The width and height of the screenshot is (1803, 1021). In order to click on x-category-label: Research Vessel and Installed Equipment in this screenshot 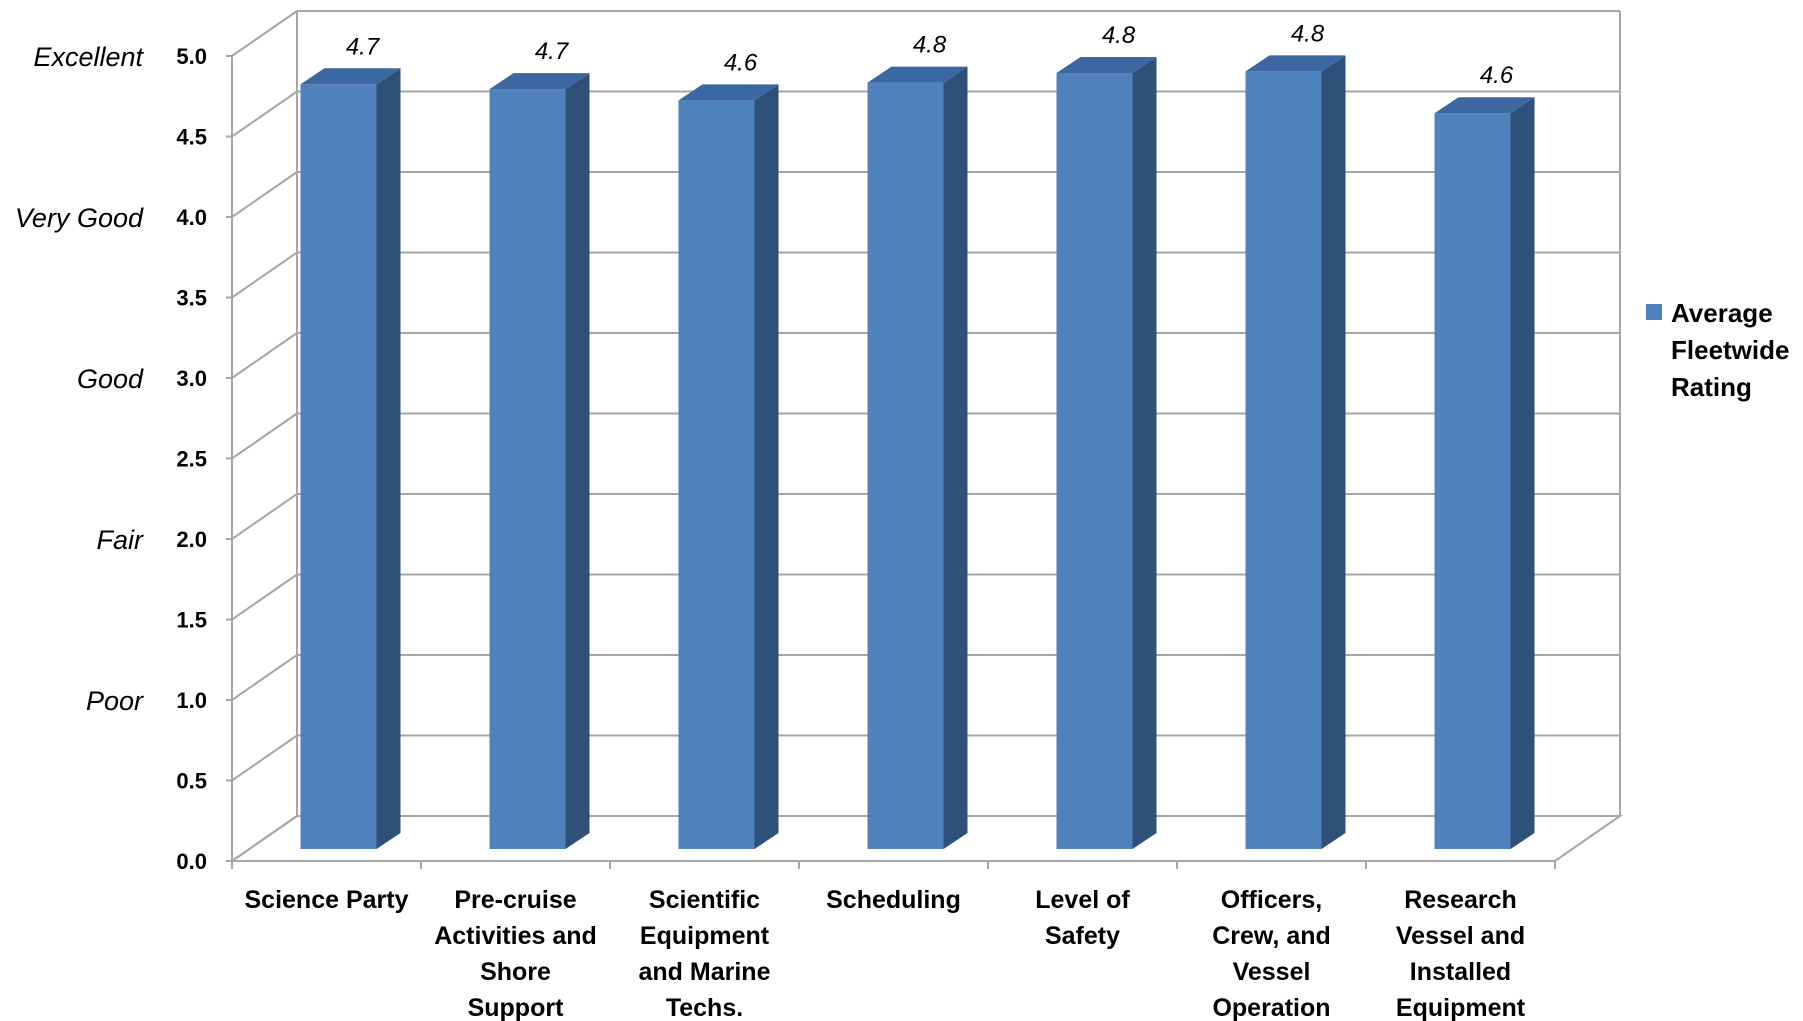, I will do `click(1461, 953)`.